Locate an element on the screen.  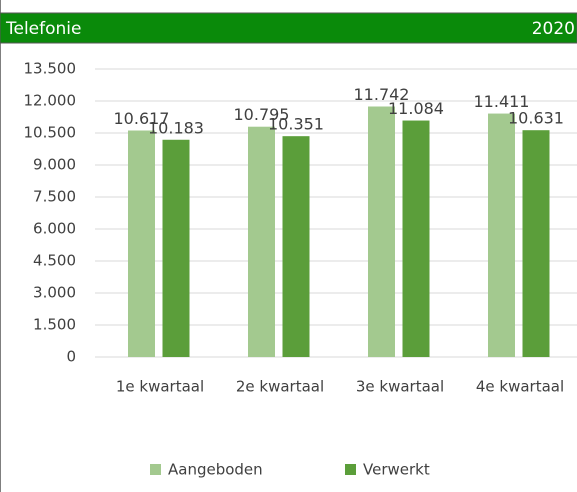
value-label: 11.742 is located at coordinates (382, 94).